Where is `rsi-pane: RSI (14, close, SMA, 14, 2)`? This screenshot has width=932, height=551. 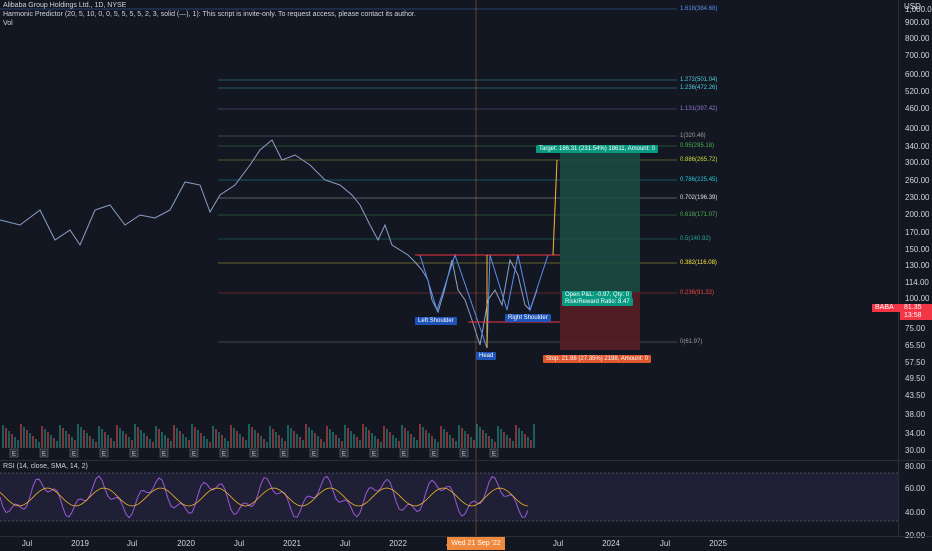 rsi-pane: RSI (14, close, SMA, 14, 2) is located at coordinates (449, 498).